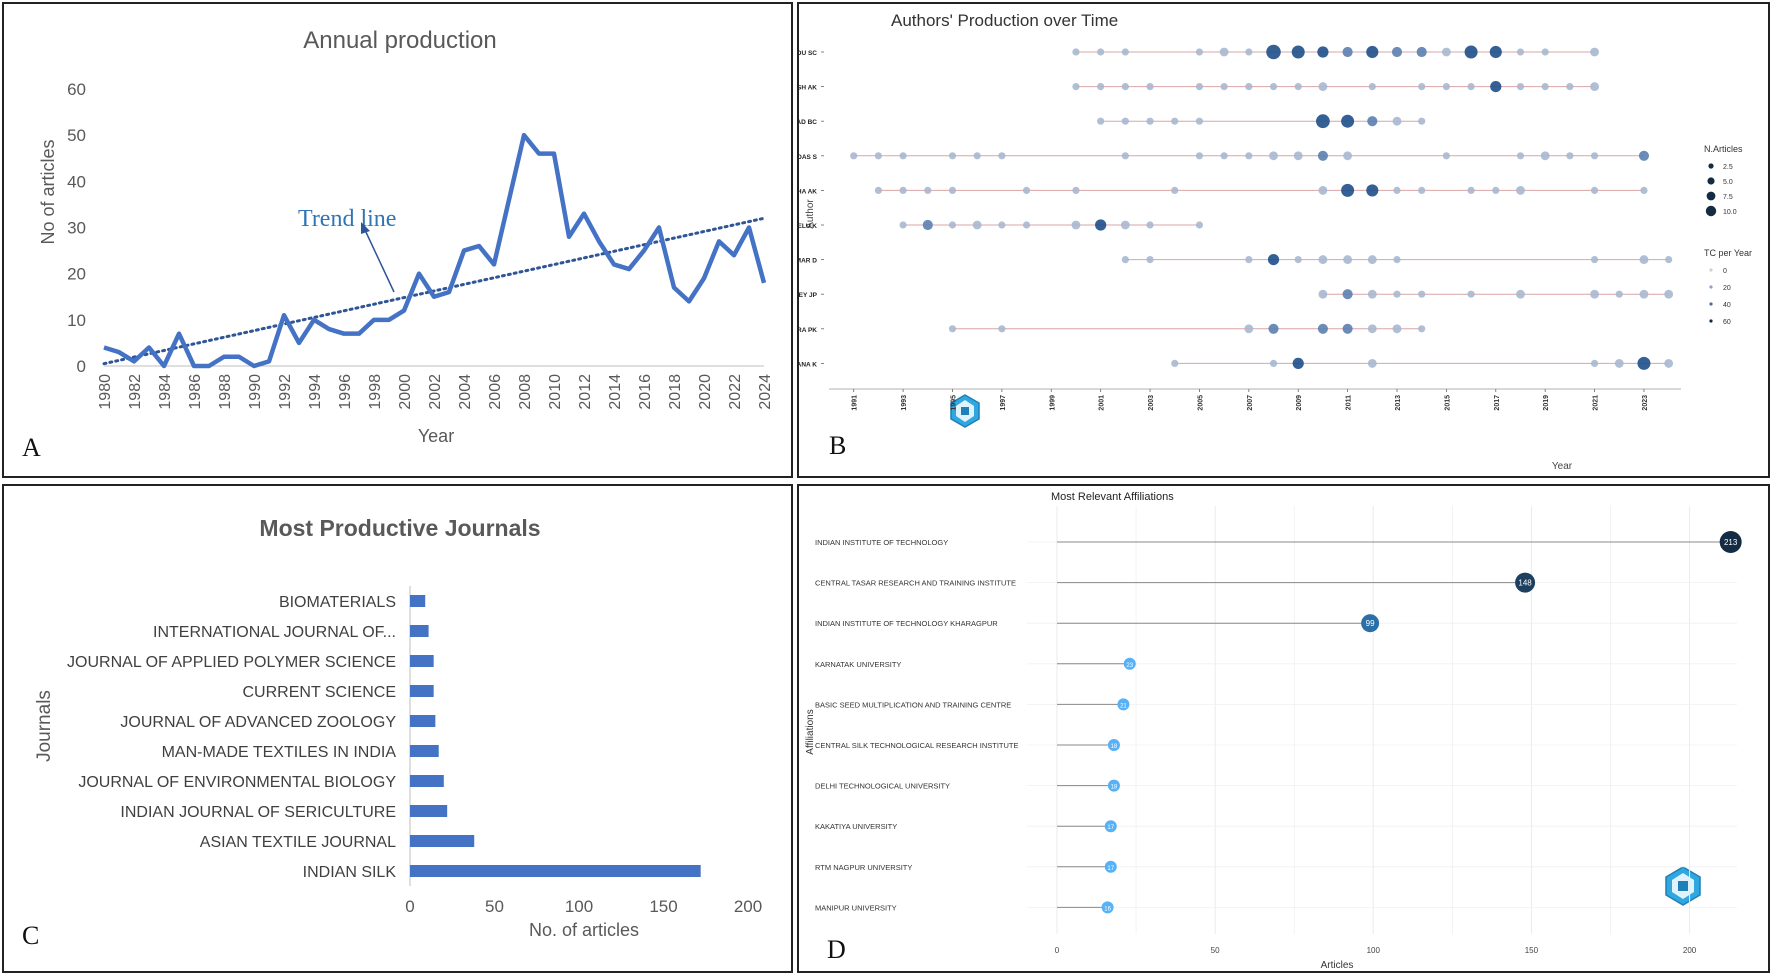 Image resolution: width=1772 pixels, height=975 pixels. Describe the element at coordinates (237, 782) in the screenshot. I see `category-label: JOURNAL OF ENVIRONMENTAL BIOLOGY` at that location.